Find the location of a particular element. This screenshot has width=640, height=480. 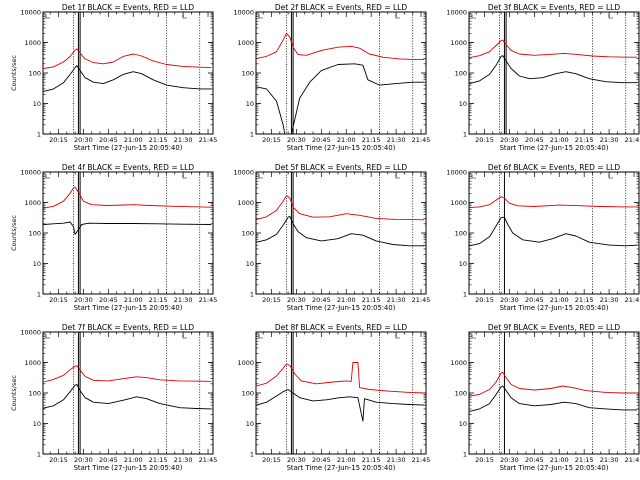

panel-title: Det 3f BLACK = Events, RED = LLD is located at coordinates (554, 7).